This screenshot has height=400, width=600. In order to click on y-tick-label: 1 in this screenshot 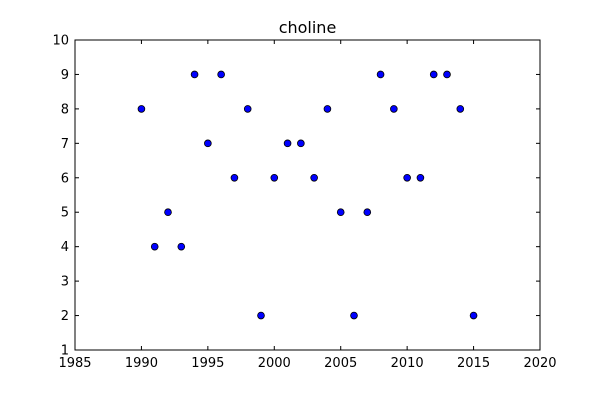, I will do `click(65, 351)`.